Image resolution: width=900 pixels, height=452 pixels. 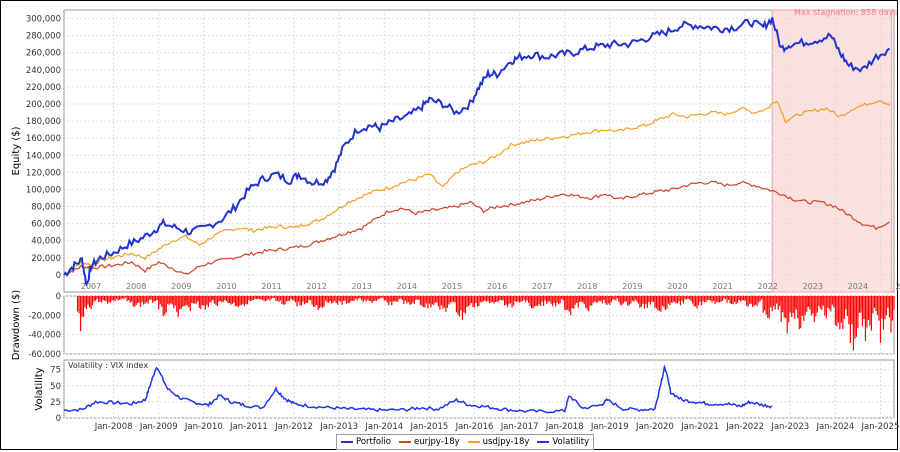 I want to click on drawdown-tick-label: -20,000, so click(x=44, y=316).